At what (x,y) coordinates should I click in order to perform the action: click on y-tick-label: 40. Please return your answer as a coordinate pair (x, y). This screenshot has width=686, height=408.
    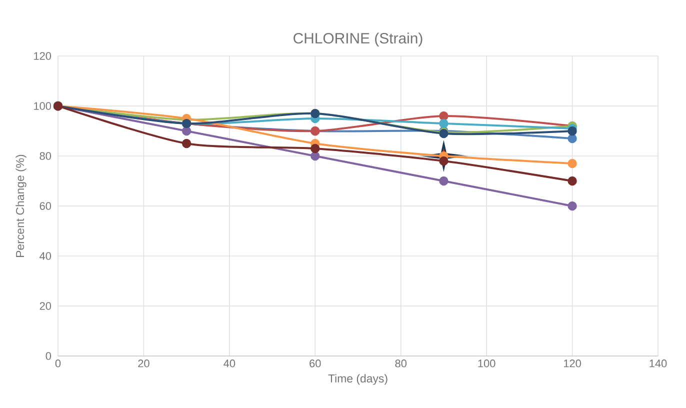
    Looking at the image, I should click on (46, 256).